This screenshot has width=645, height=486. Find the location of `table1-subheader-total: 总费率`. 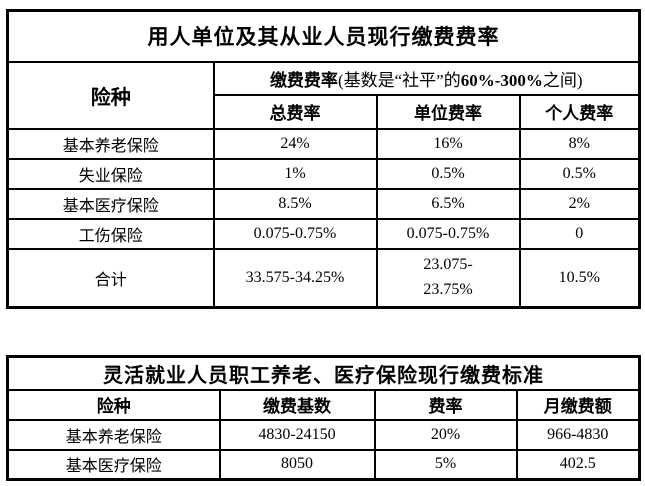

table1-subheader-total: 总费率 is located at coordinates (295, 111).